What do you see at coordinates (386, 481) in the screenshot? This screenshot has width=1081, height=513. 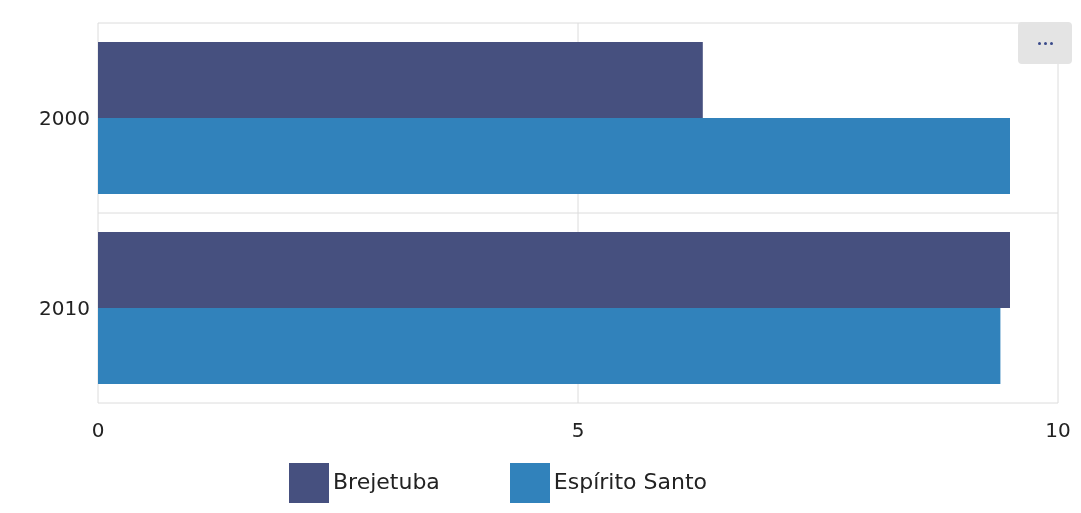 I see `legend-label: Brejetuba` at bounding box center [386, 481].